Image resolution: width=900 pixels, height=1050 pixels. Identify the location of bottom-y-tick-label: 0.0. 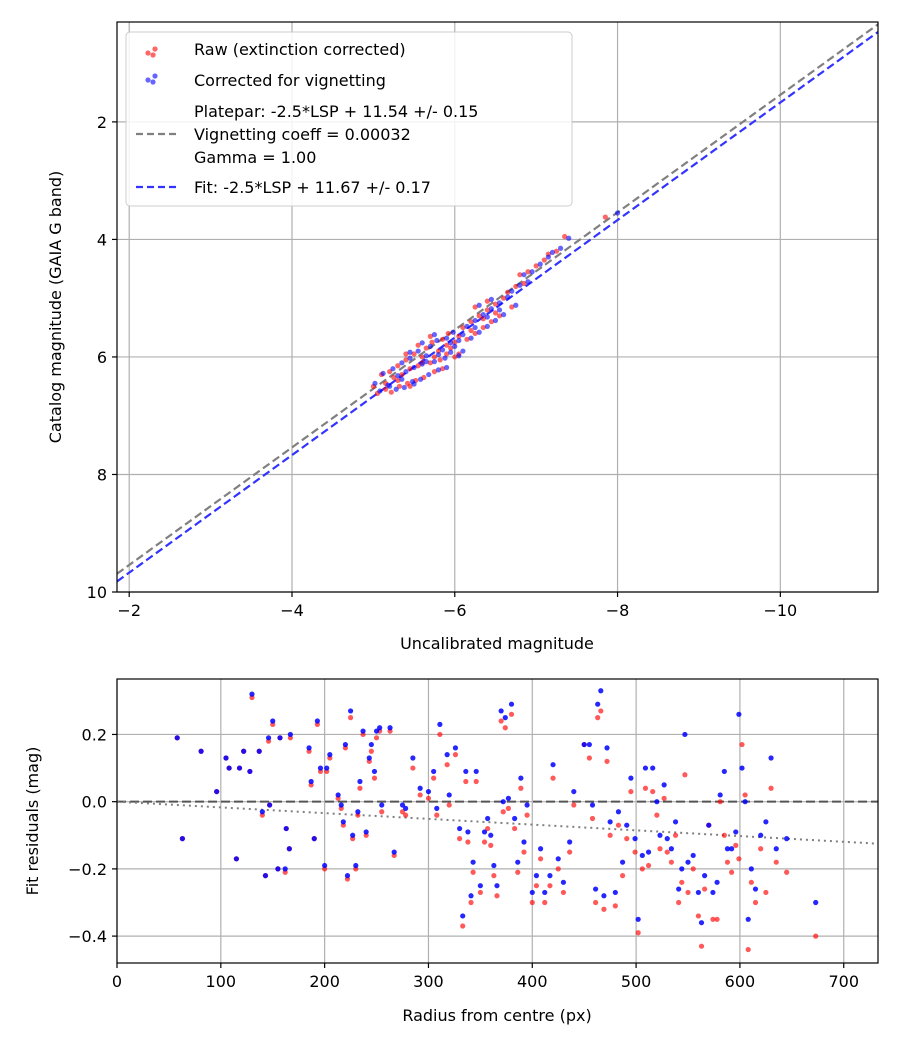
(94, 802).